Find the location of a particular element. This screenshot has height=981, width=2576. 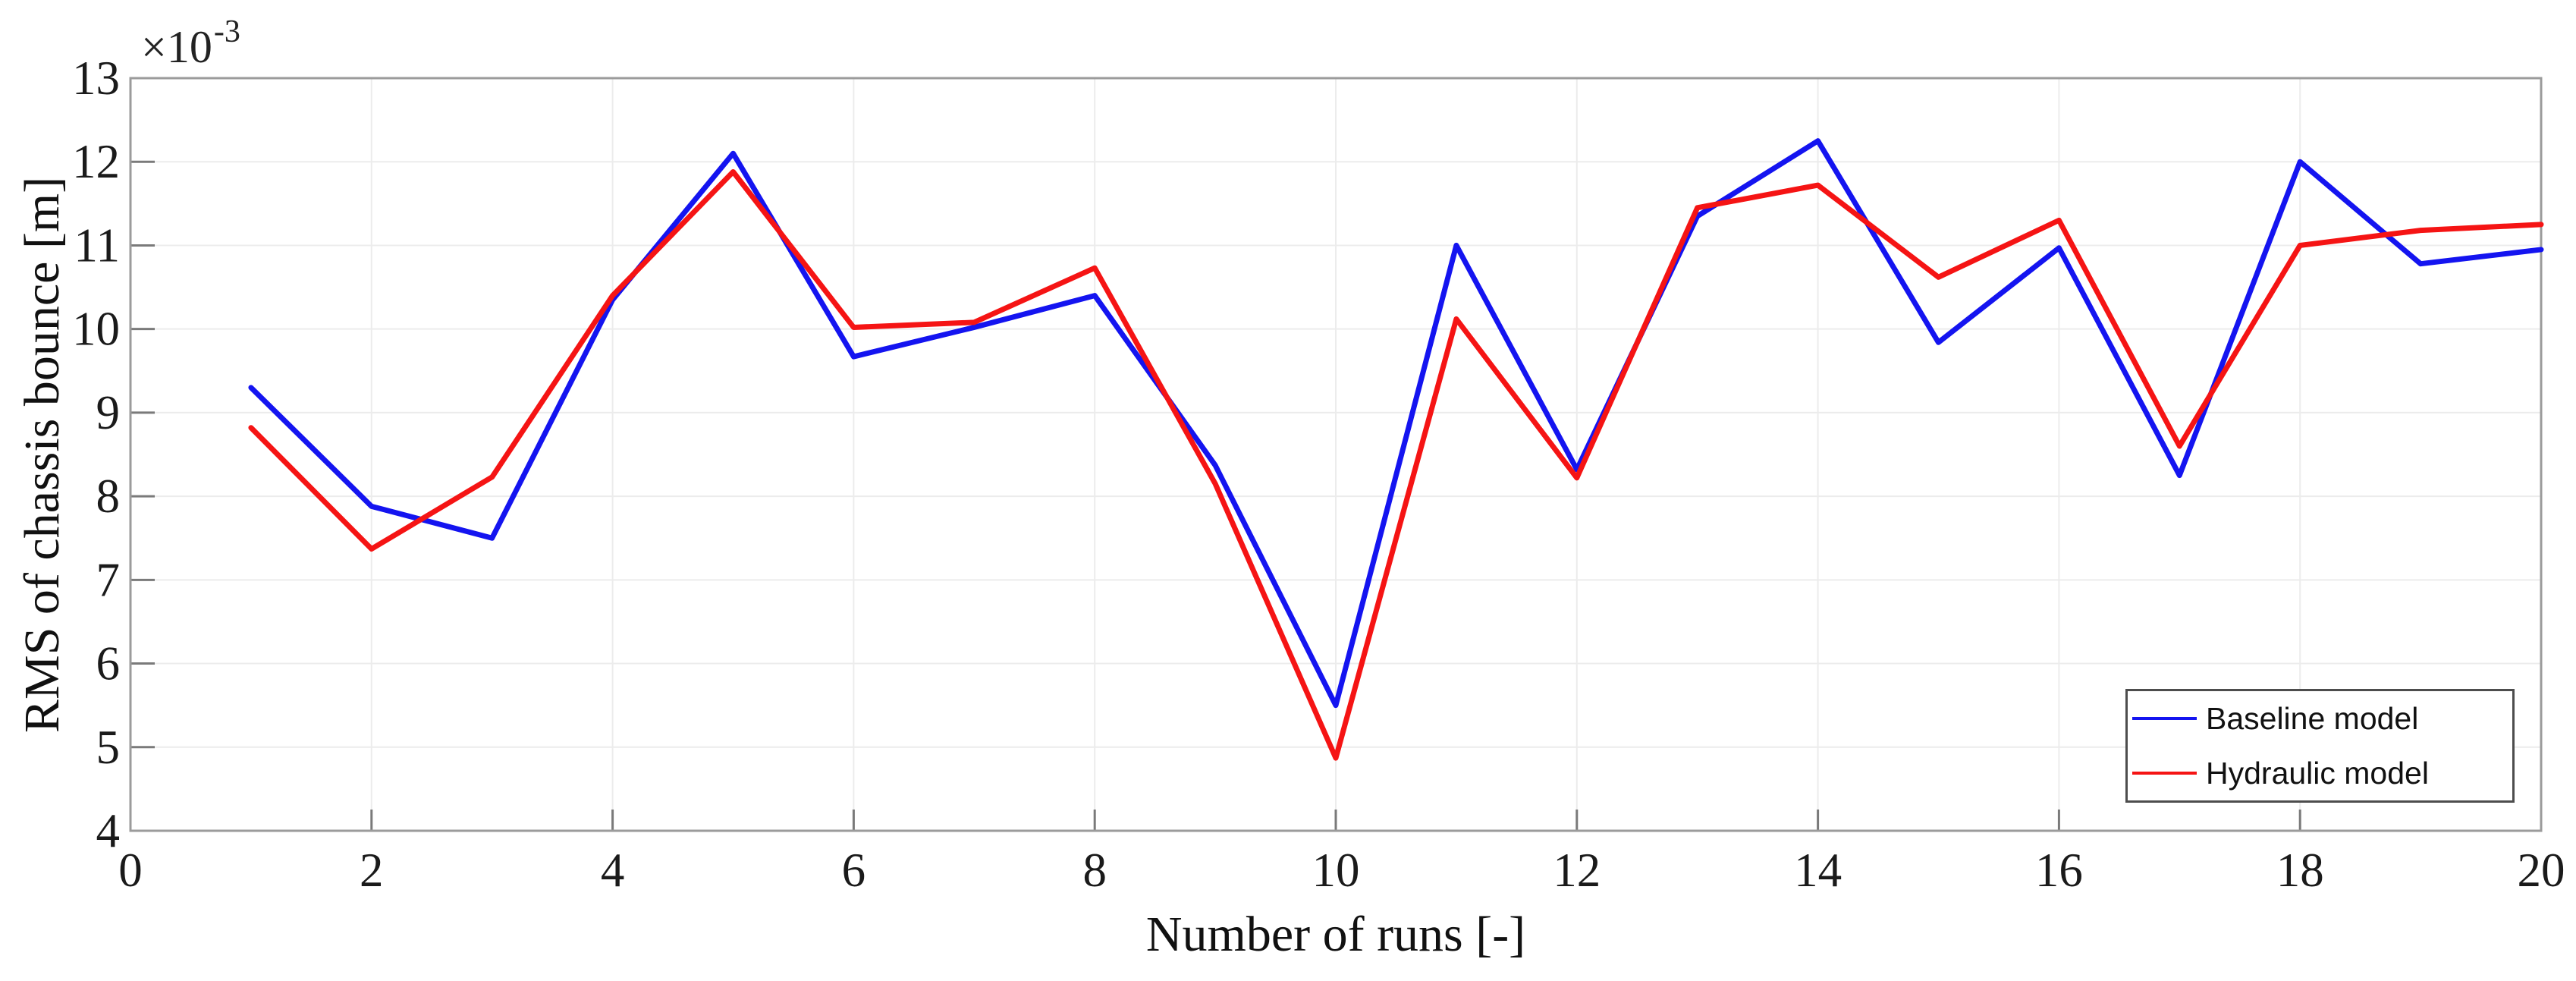

x-tick-label-12: 12 is located at coordinates (1577, 870).